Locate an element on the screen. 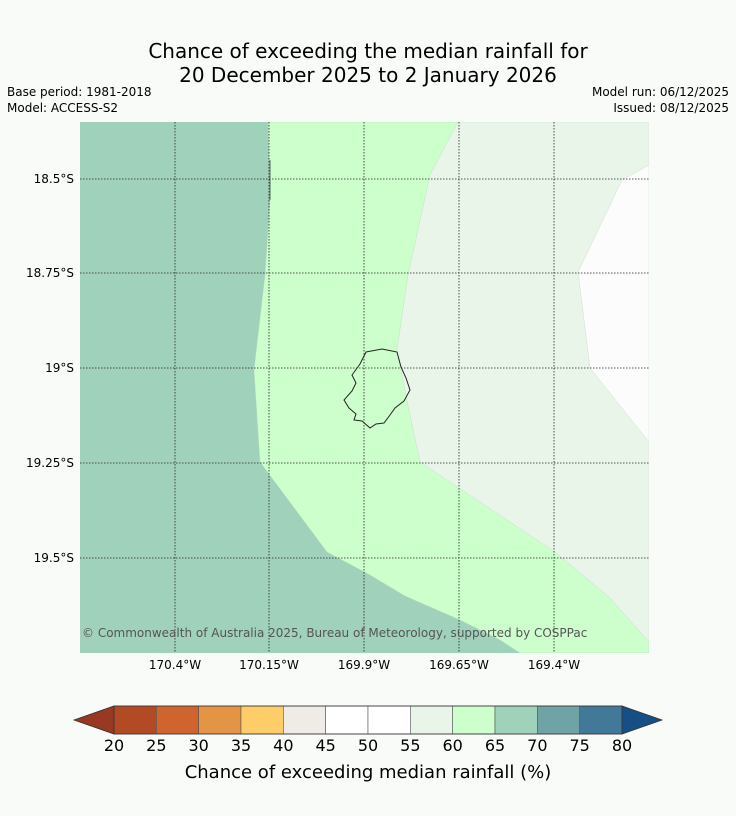  lat-label: 19.25°S is located at coordinates (50, 463).